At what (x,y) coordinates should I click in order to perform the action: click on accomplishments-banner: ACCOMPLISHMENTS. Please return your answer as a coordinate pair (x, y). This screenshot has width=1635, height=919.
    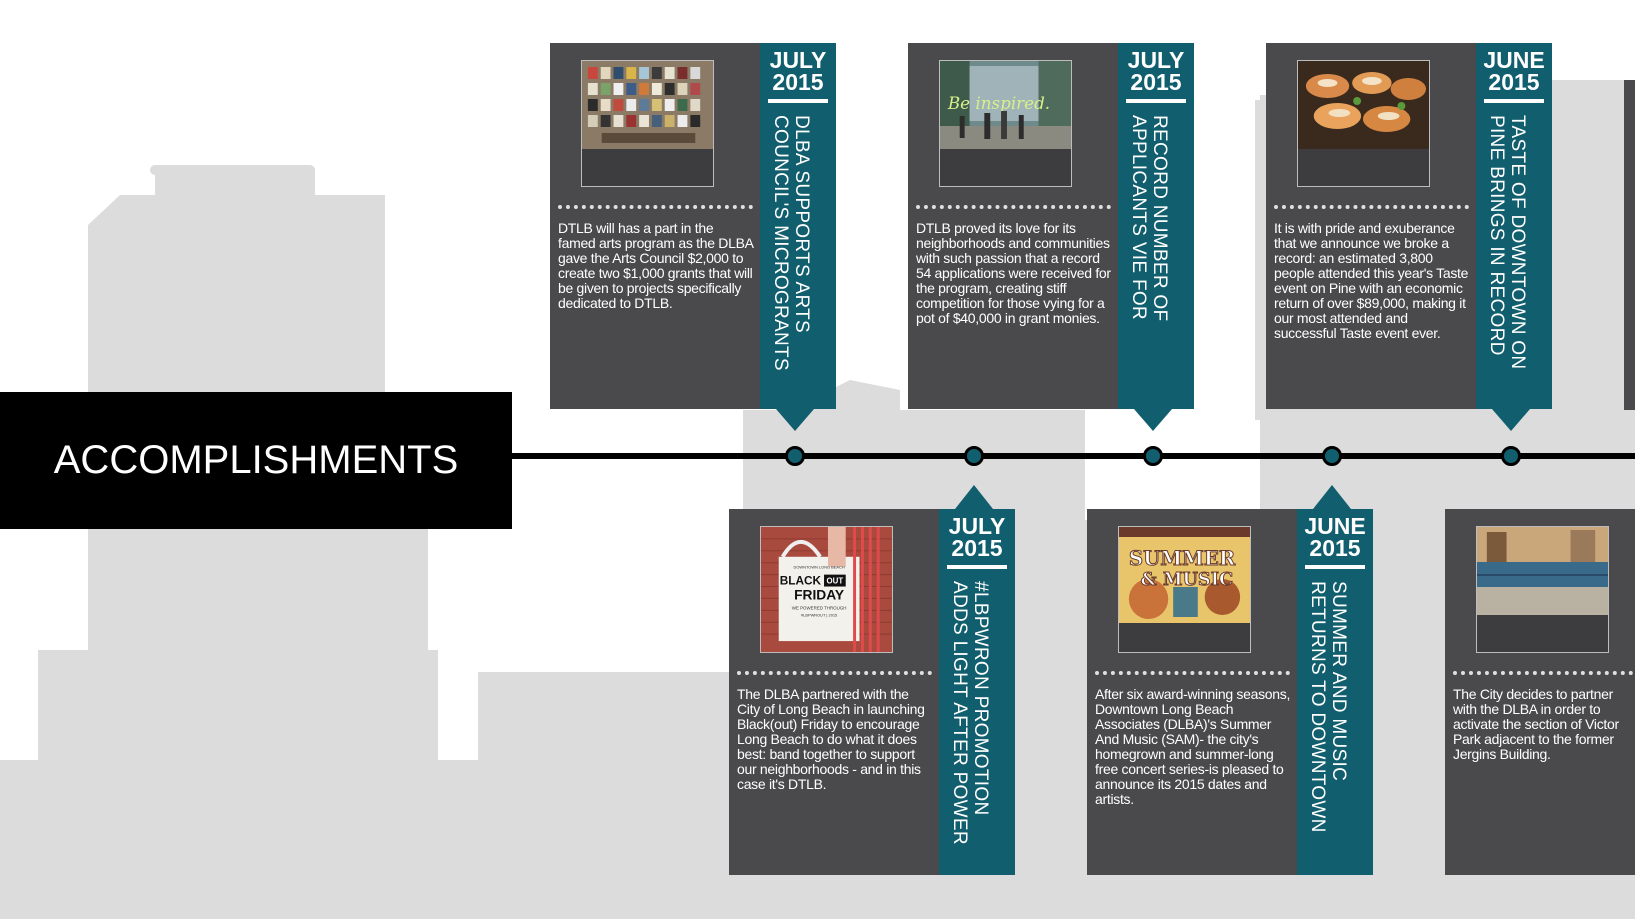
    Looking at the image, I should click on (256, 460).